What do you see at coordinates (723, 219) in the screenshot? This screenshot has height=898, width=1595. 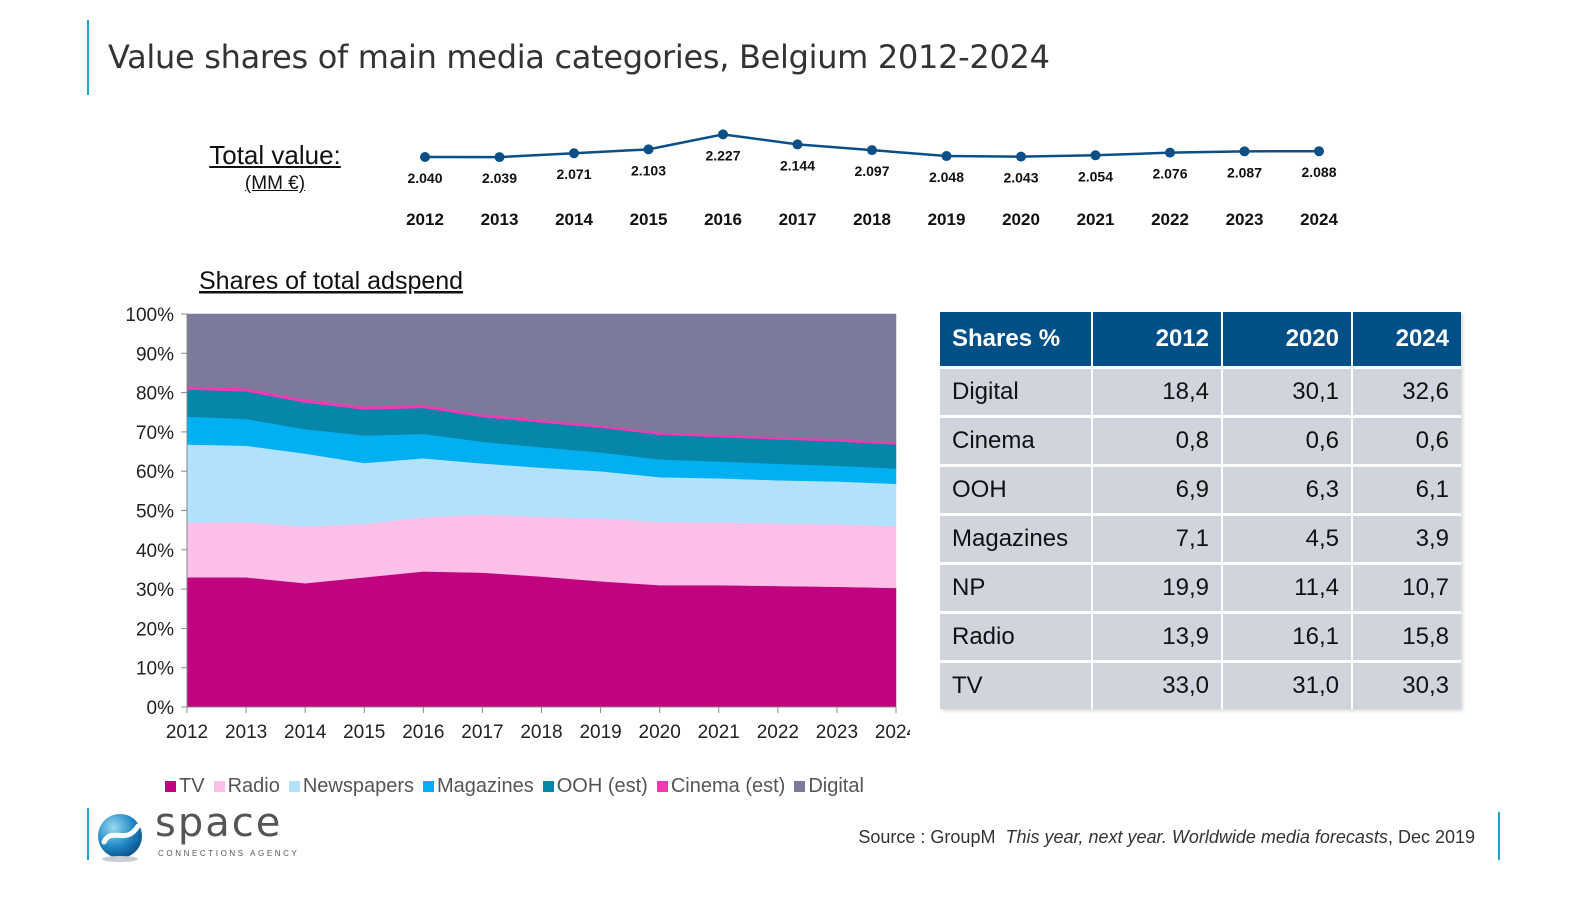 I see `total-value-year: 2016` at bounding box center [723, 219].